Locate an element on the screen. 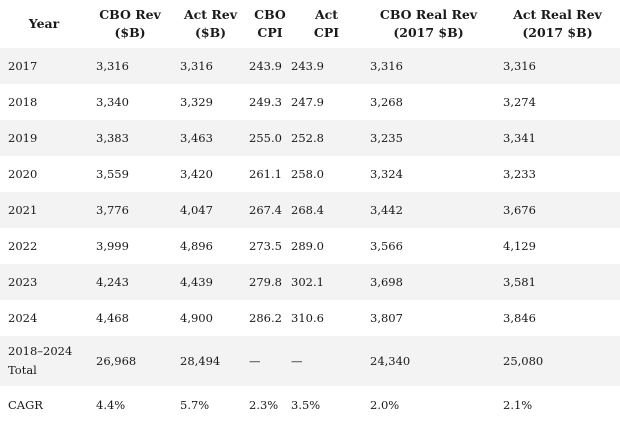 This screenshot has width=620, height=433. cell-act-real-rev: 4,129 is located at coordinates (557, 246).